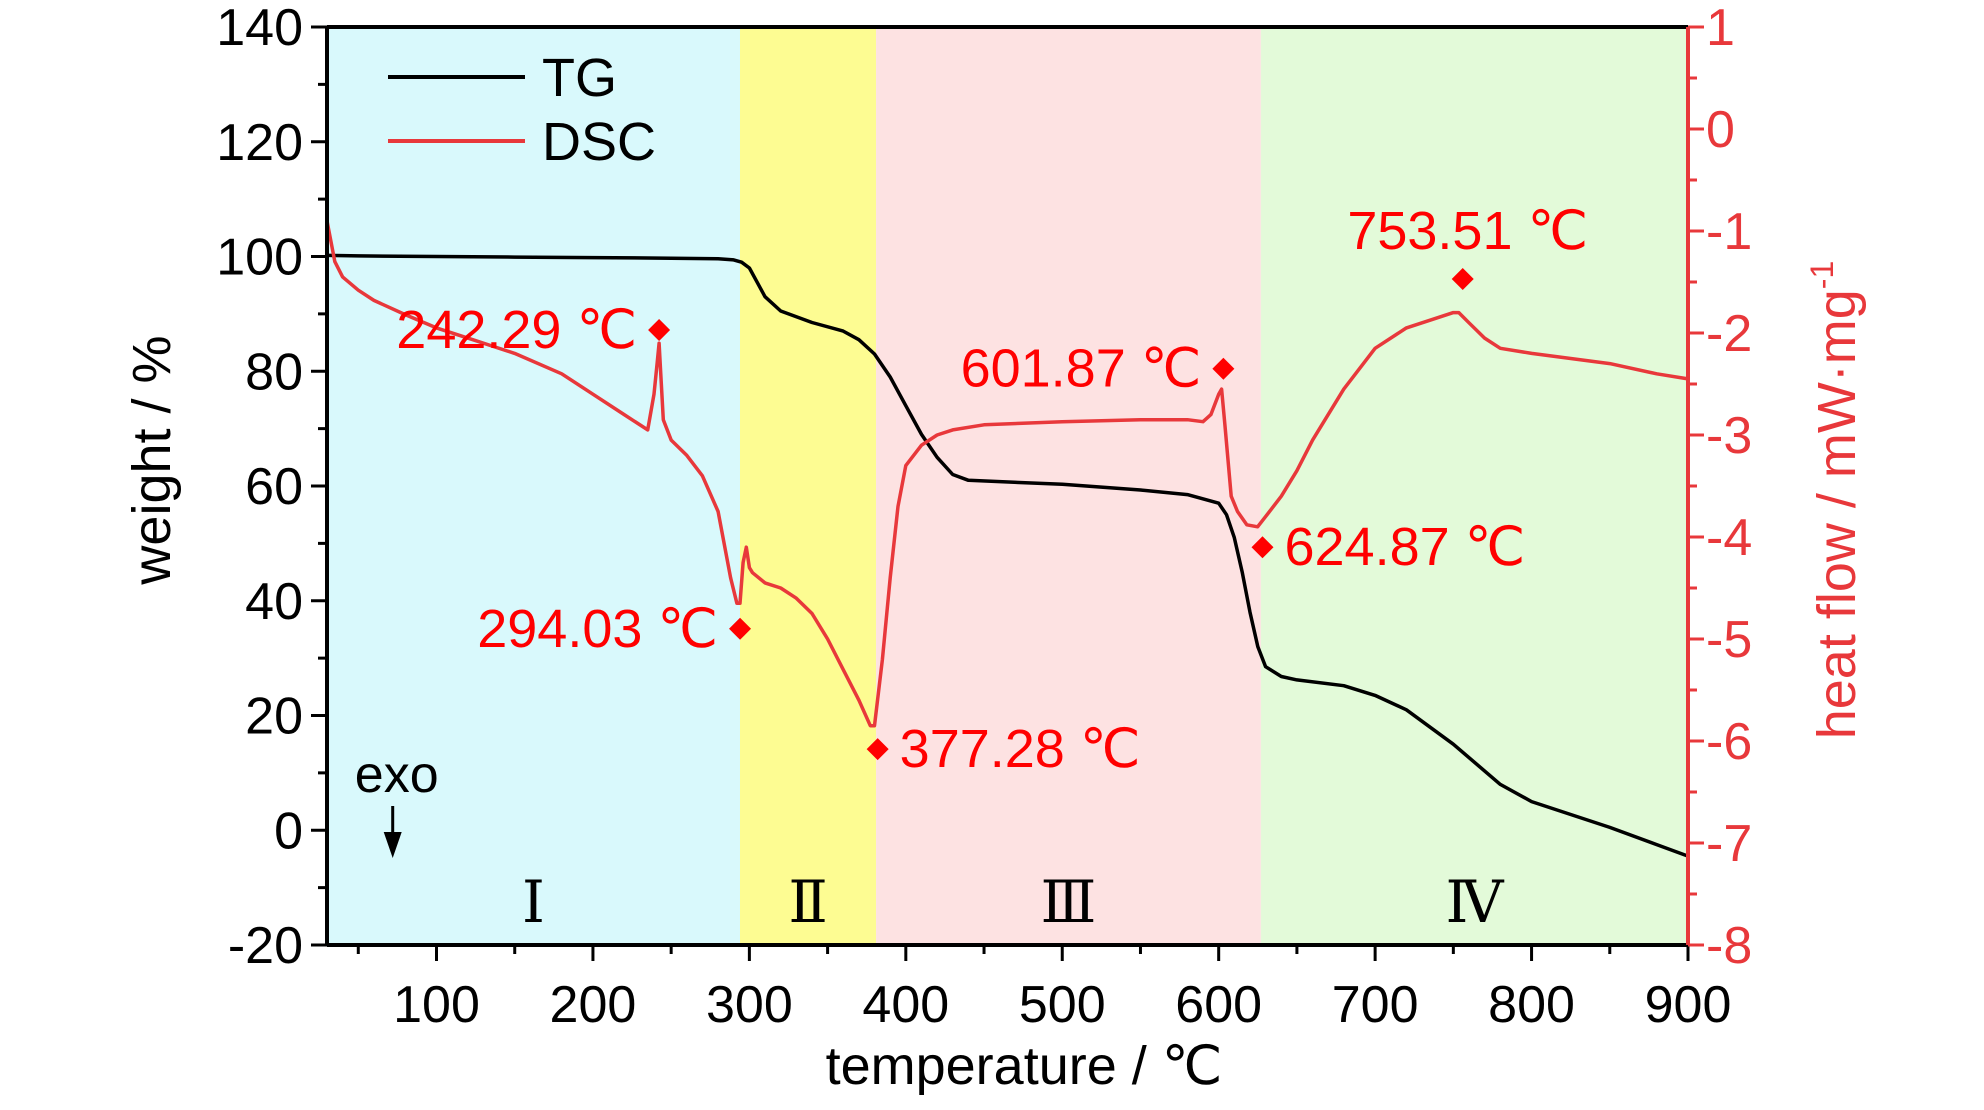 Image resolution: width=1984 pixels, height=1110 pixels. Describe the element at coordinates (436, 1005) in the screenshot. I see `x-tick-label-100: 100` at that location.